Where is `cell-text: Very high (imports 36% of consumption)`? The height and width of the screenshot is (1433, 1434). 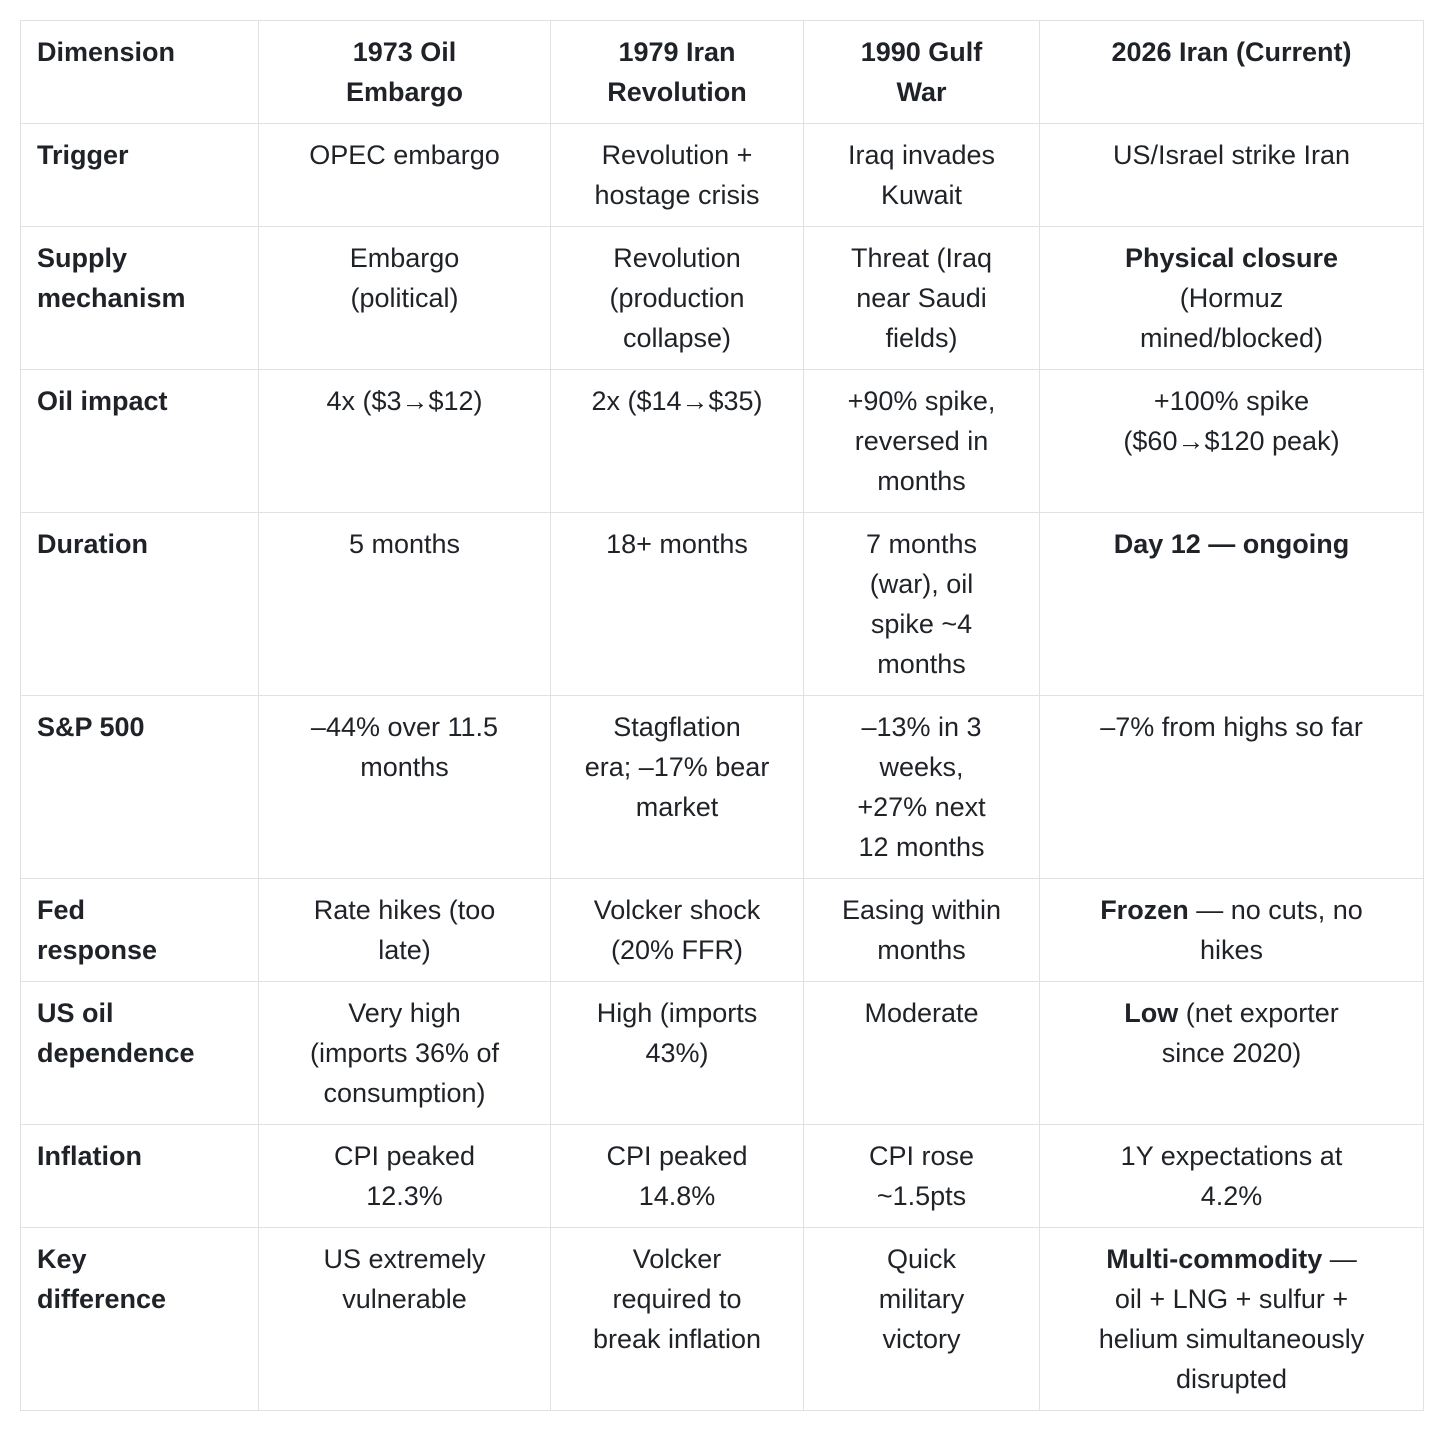
cell-text: Very high (imports 36% of consumption) is located at coordinates (404, 1053).